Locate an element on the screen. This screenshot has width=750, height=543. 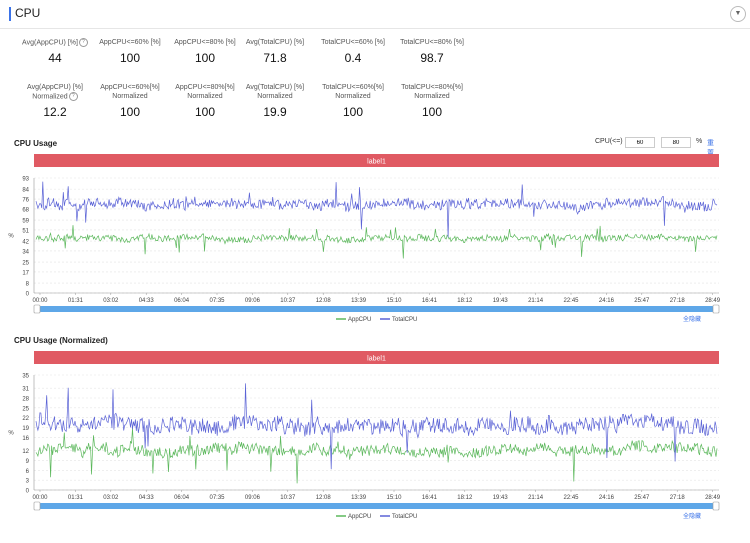
y-tick-label: 28 is located at coordinates (25, 400).